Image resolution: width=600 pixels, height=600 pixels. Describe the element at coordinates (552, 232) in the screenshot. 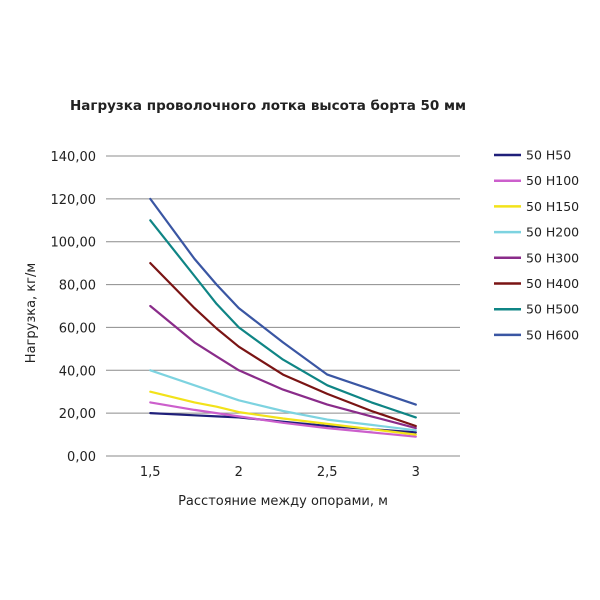

I see `legend-label: 50 H200` at that location.